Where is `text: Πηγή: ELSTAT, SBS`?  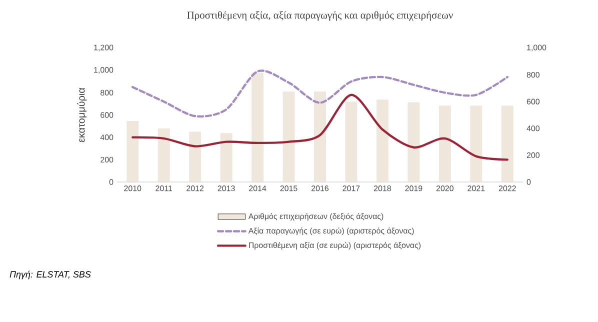
text: Πηγή: ELSTAT, SBS is located at coordinates (50, 275).